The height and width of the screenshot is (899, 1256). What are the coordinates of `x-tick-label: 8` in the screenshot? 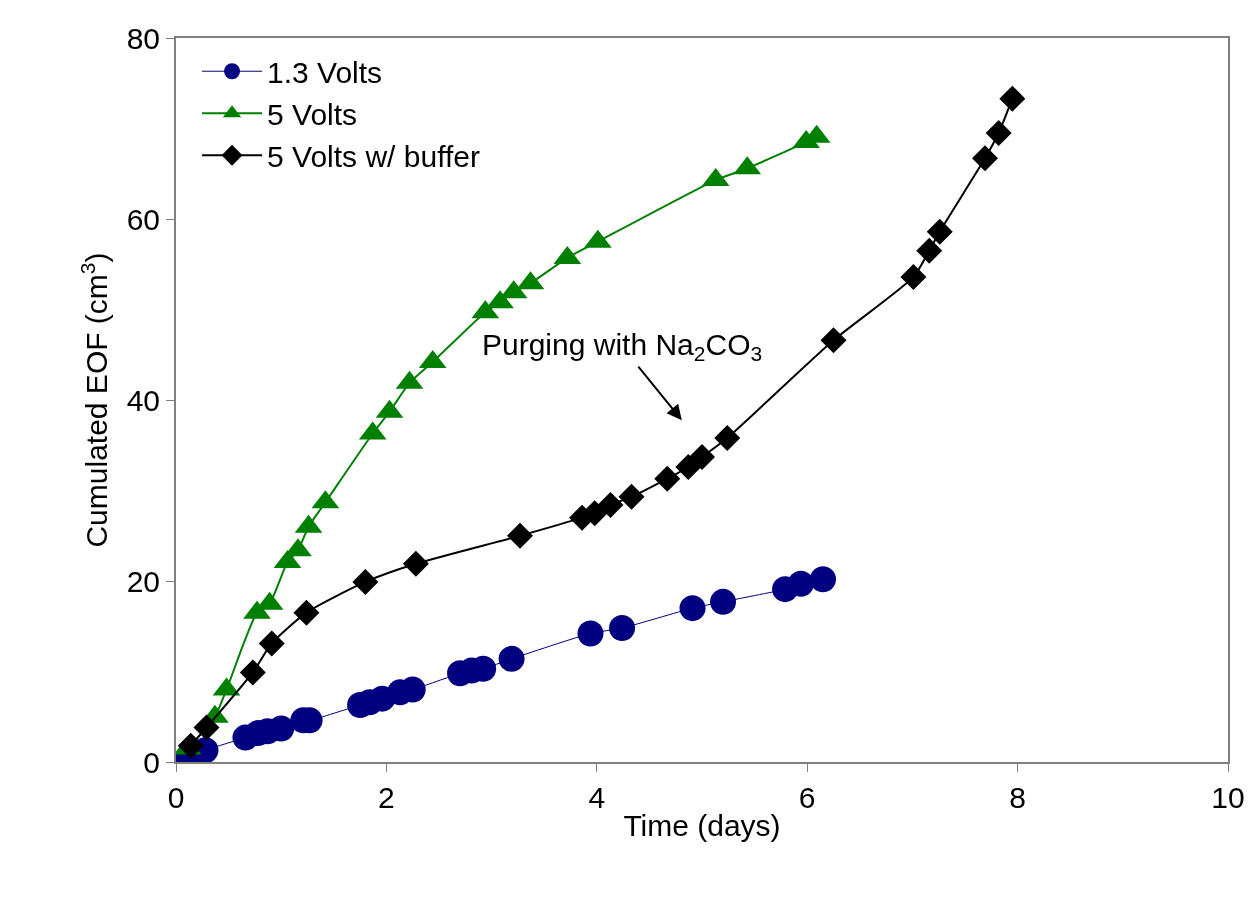 It's located at (1017, 797).